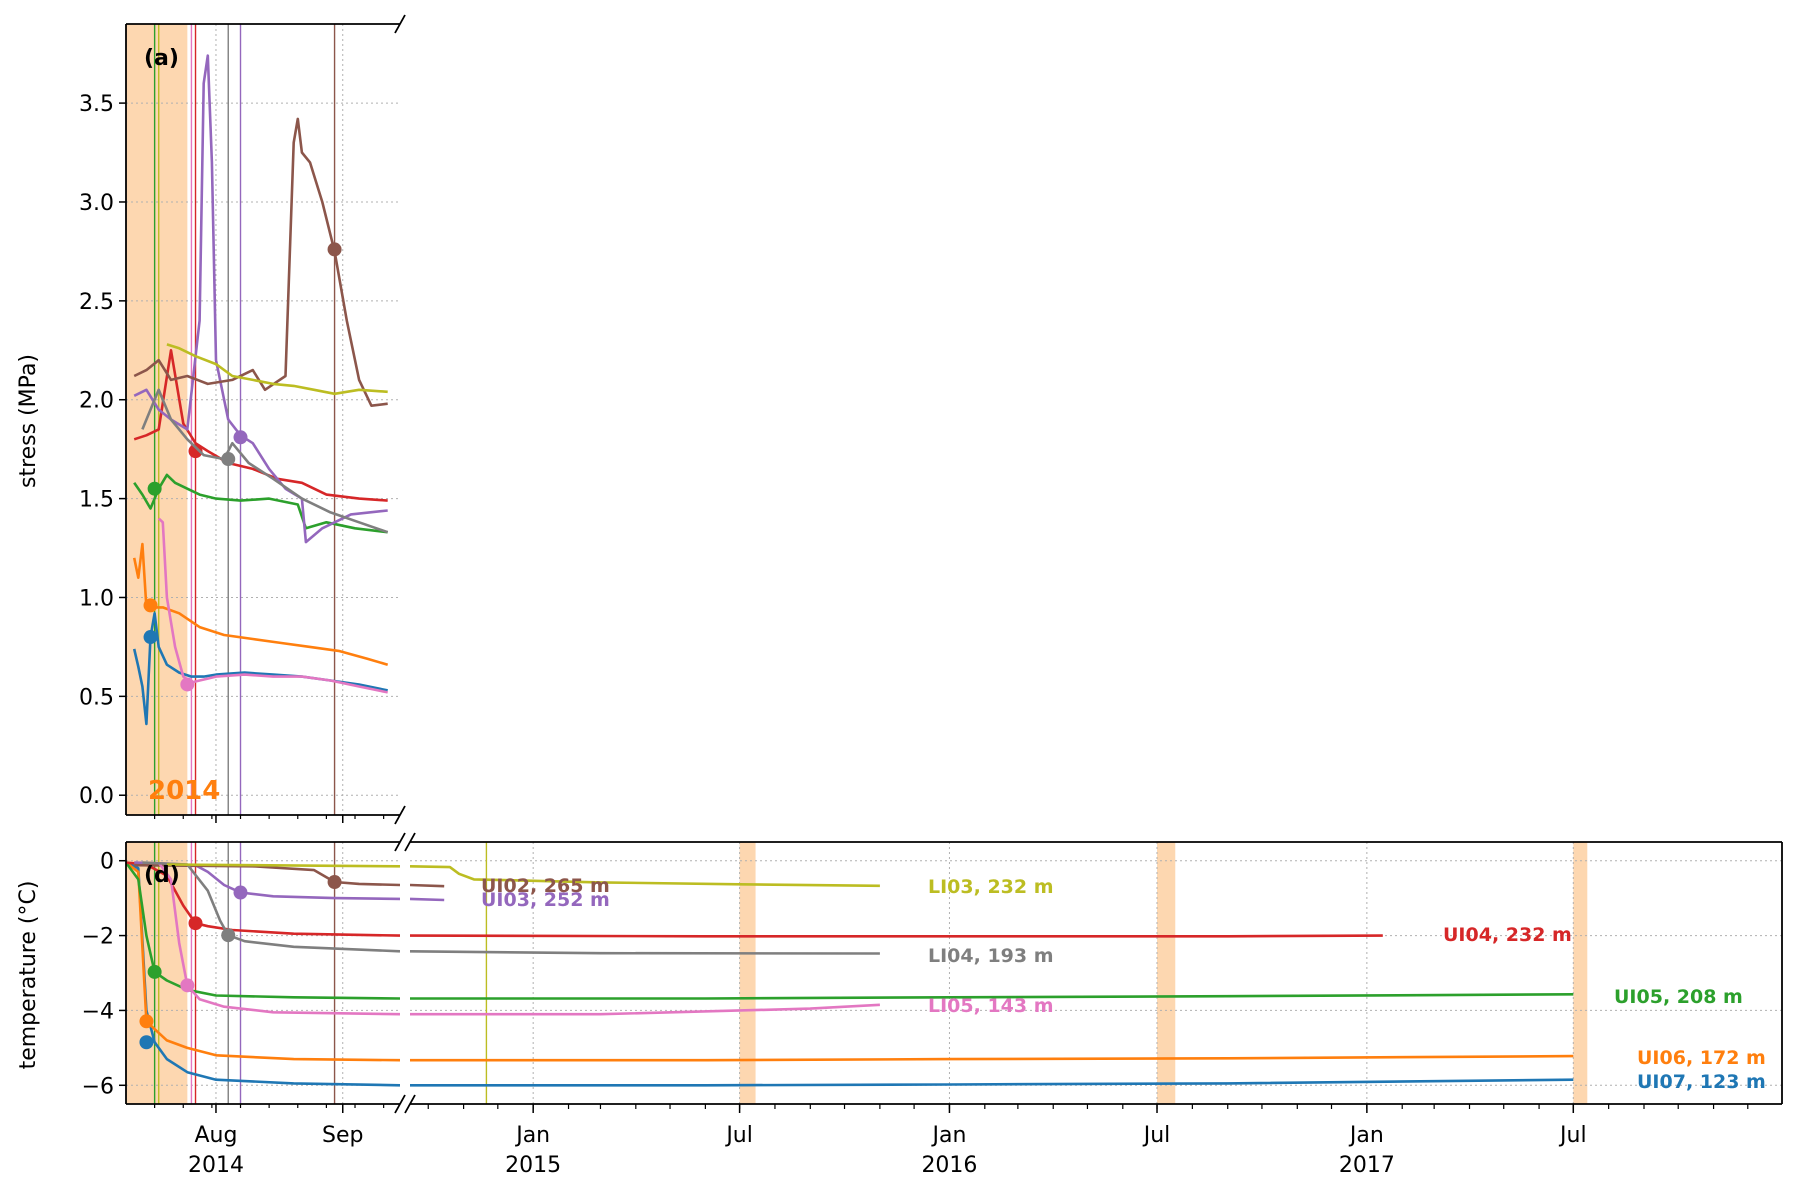 The height and width of the screenshot is (1200, 1800). I want to click on series-end-label: LI04, 193 m, so click(991, 956).